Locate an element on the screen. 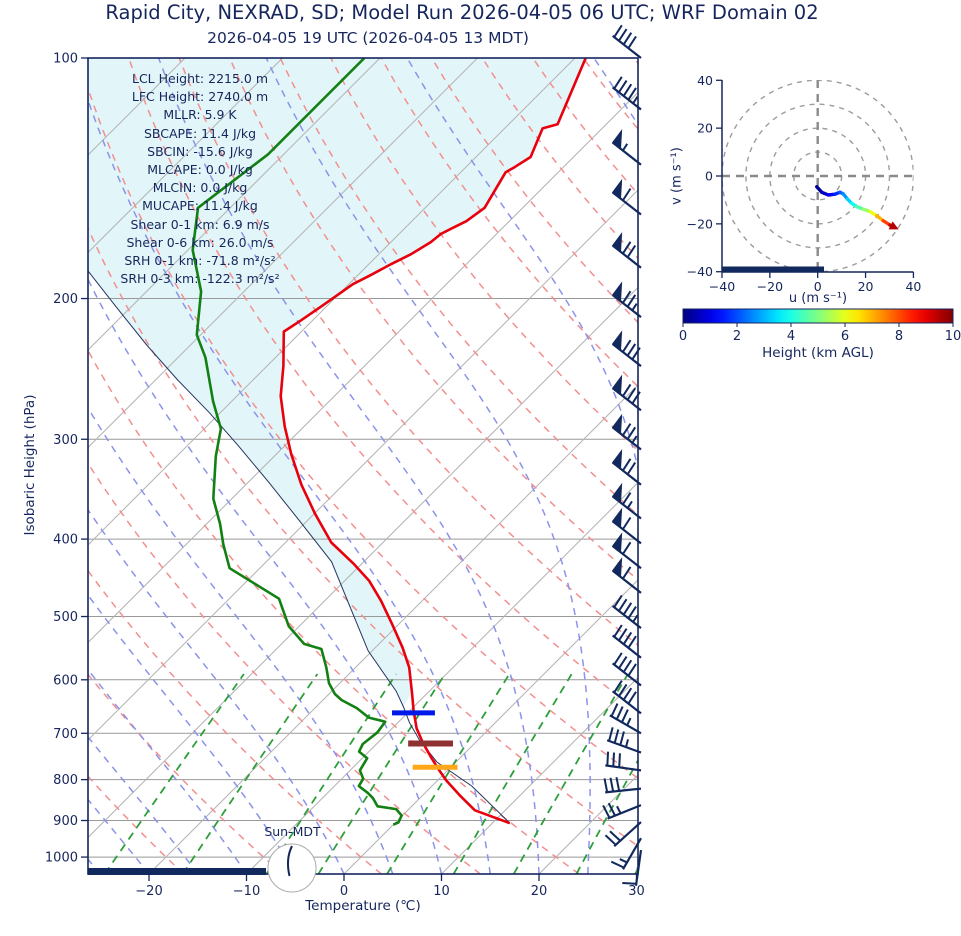  surface-bar is located at coordinates (177, 871).